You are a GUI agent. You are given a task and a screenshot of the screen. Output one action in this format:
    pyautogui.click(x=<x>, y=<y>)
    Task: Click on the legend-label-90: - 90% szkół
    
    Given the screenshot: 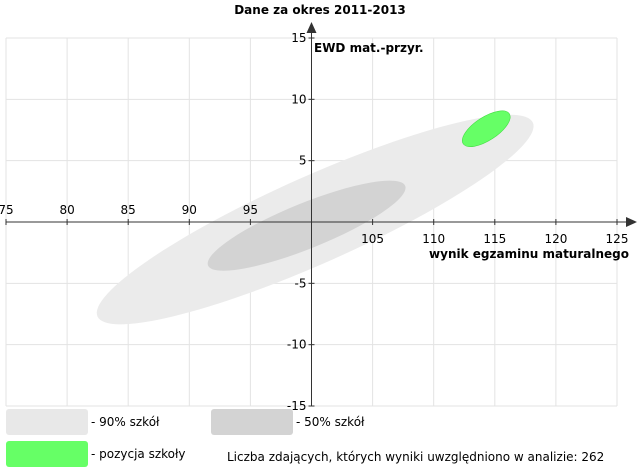 What is the action you would take?
    pyautogui.click(x=125, y=422)
    